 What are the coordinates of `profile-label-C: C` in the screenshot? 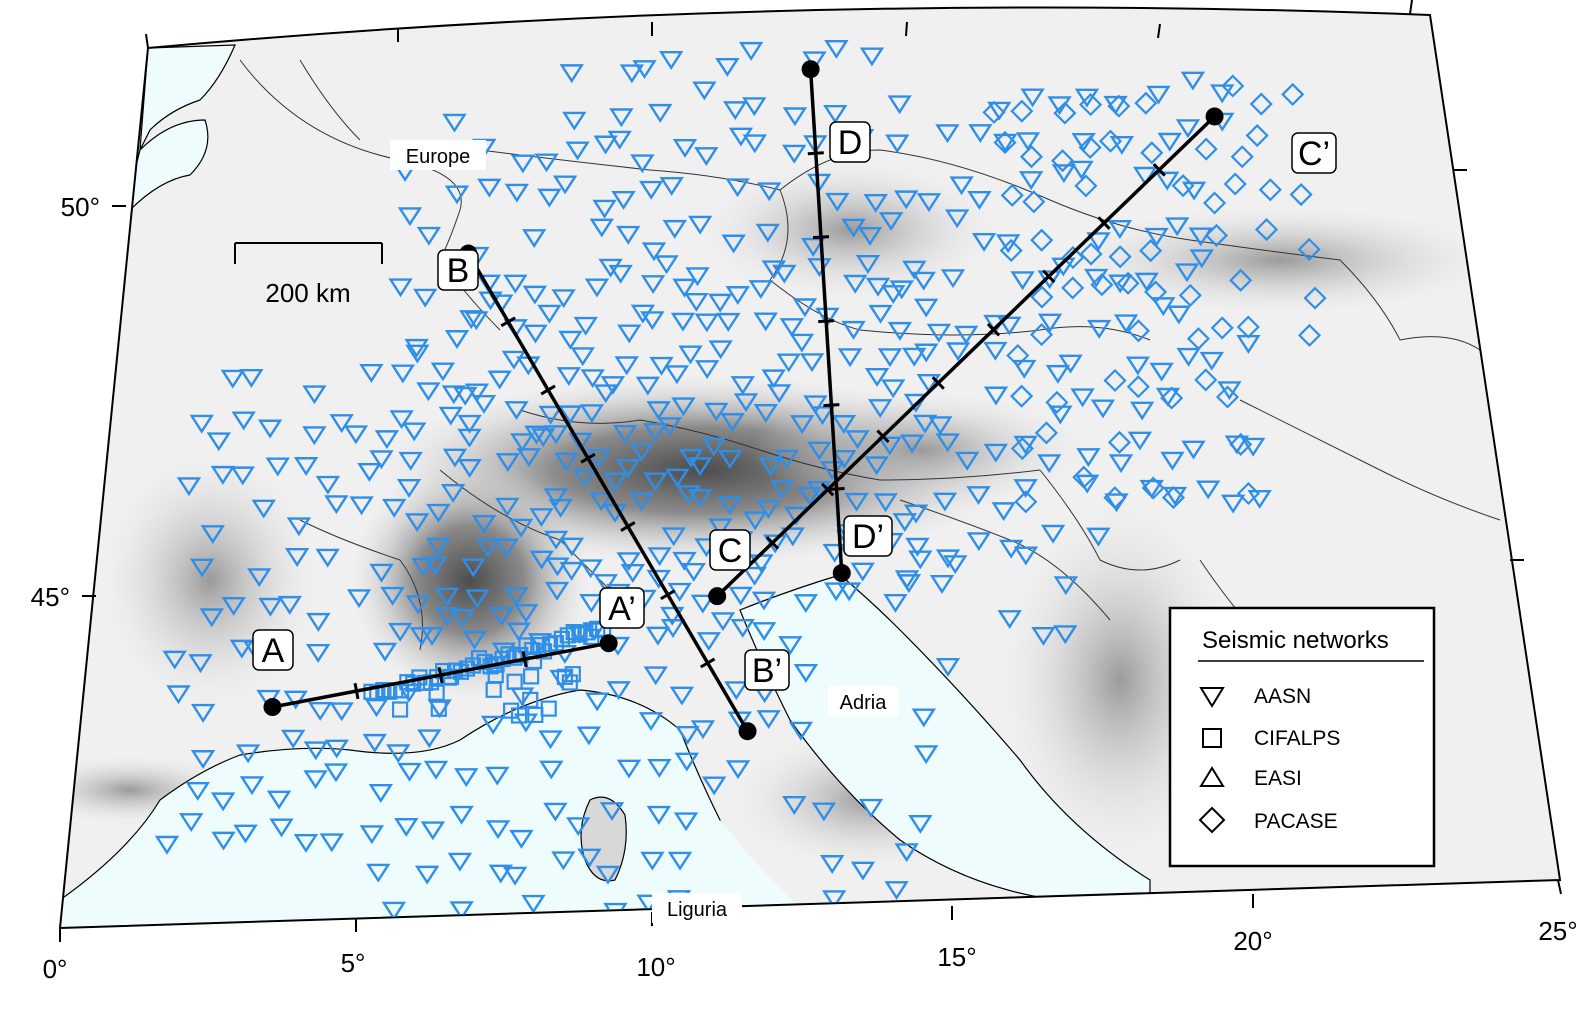 It's located at (730, 550).